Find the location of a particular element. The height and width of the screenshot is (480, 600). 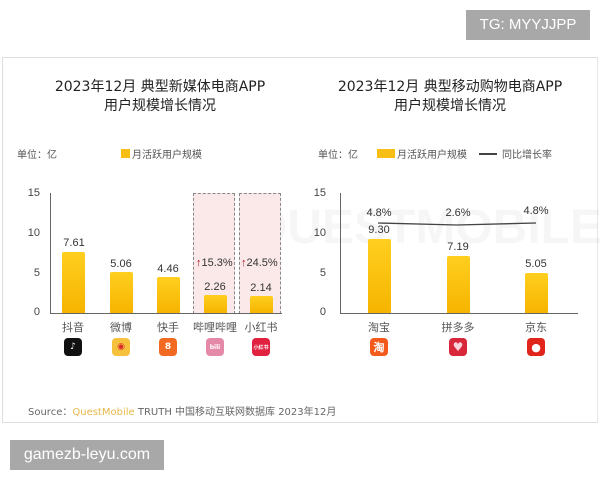

left-unit-label: 单位：亿 is located at coordinates (37, 155).